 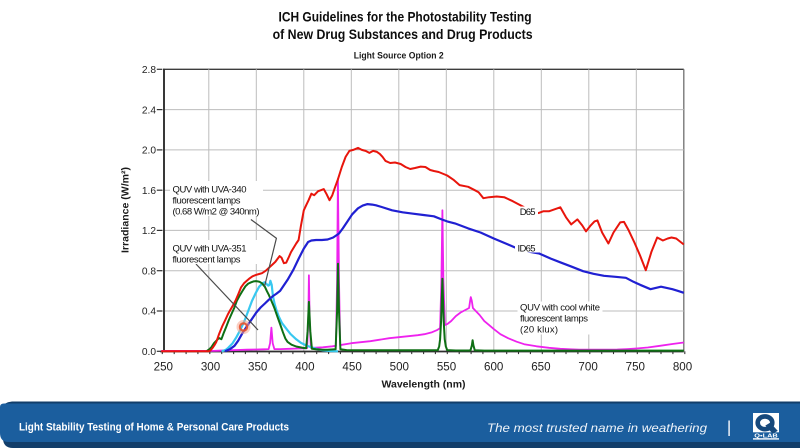 What do you see at coordinates (351, 367) in the screenshot?
I see `svg-text: 450` at bounding box center [351, 367].